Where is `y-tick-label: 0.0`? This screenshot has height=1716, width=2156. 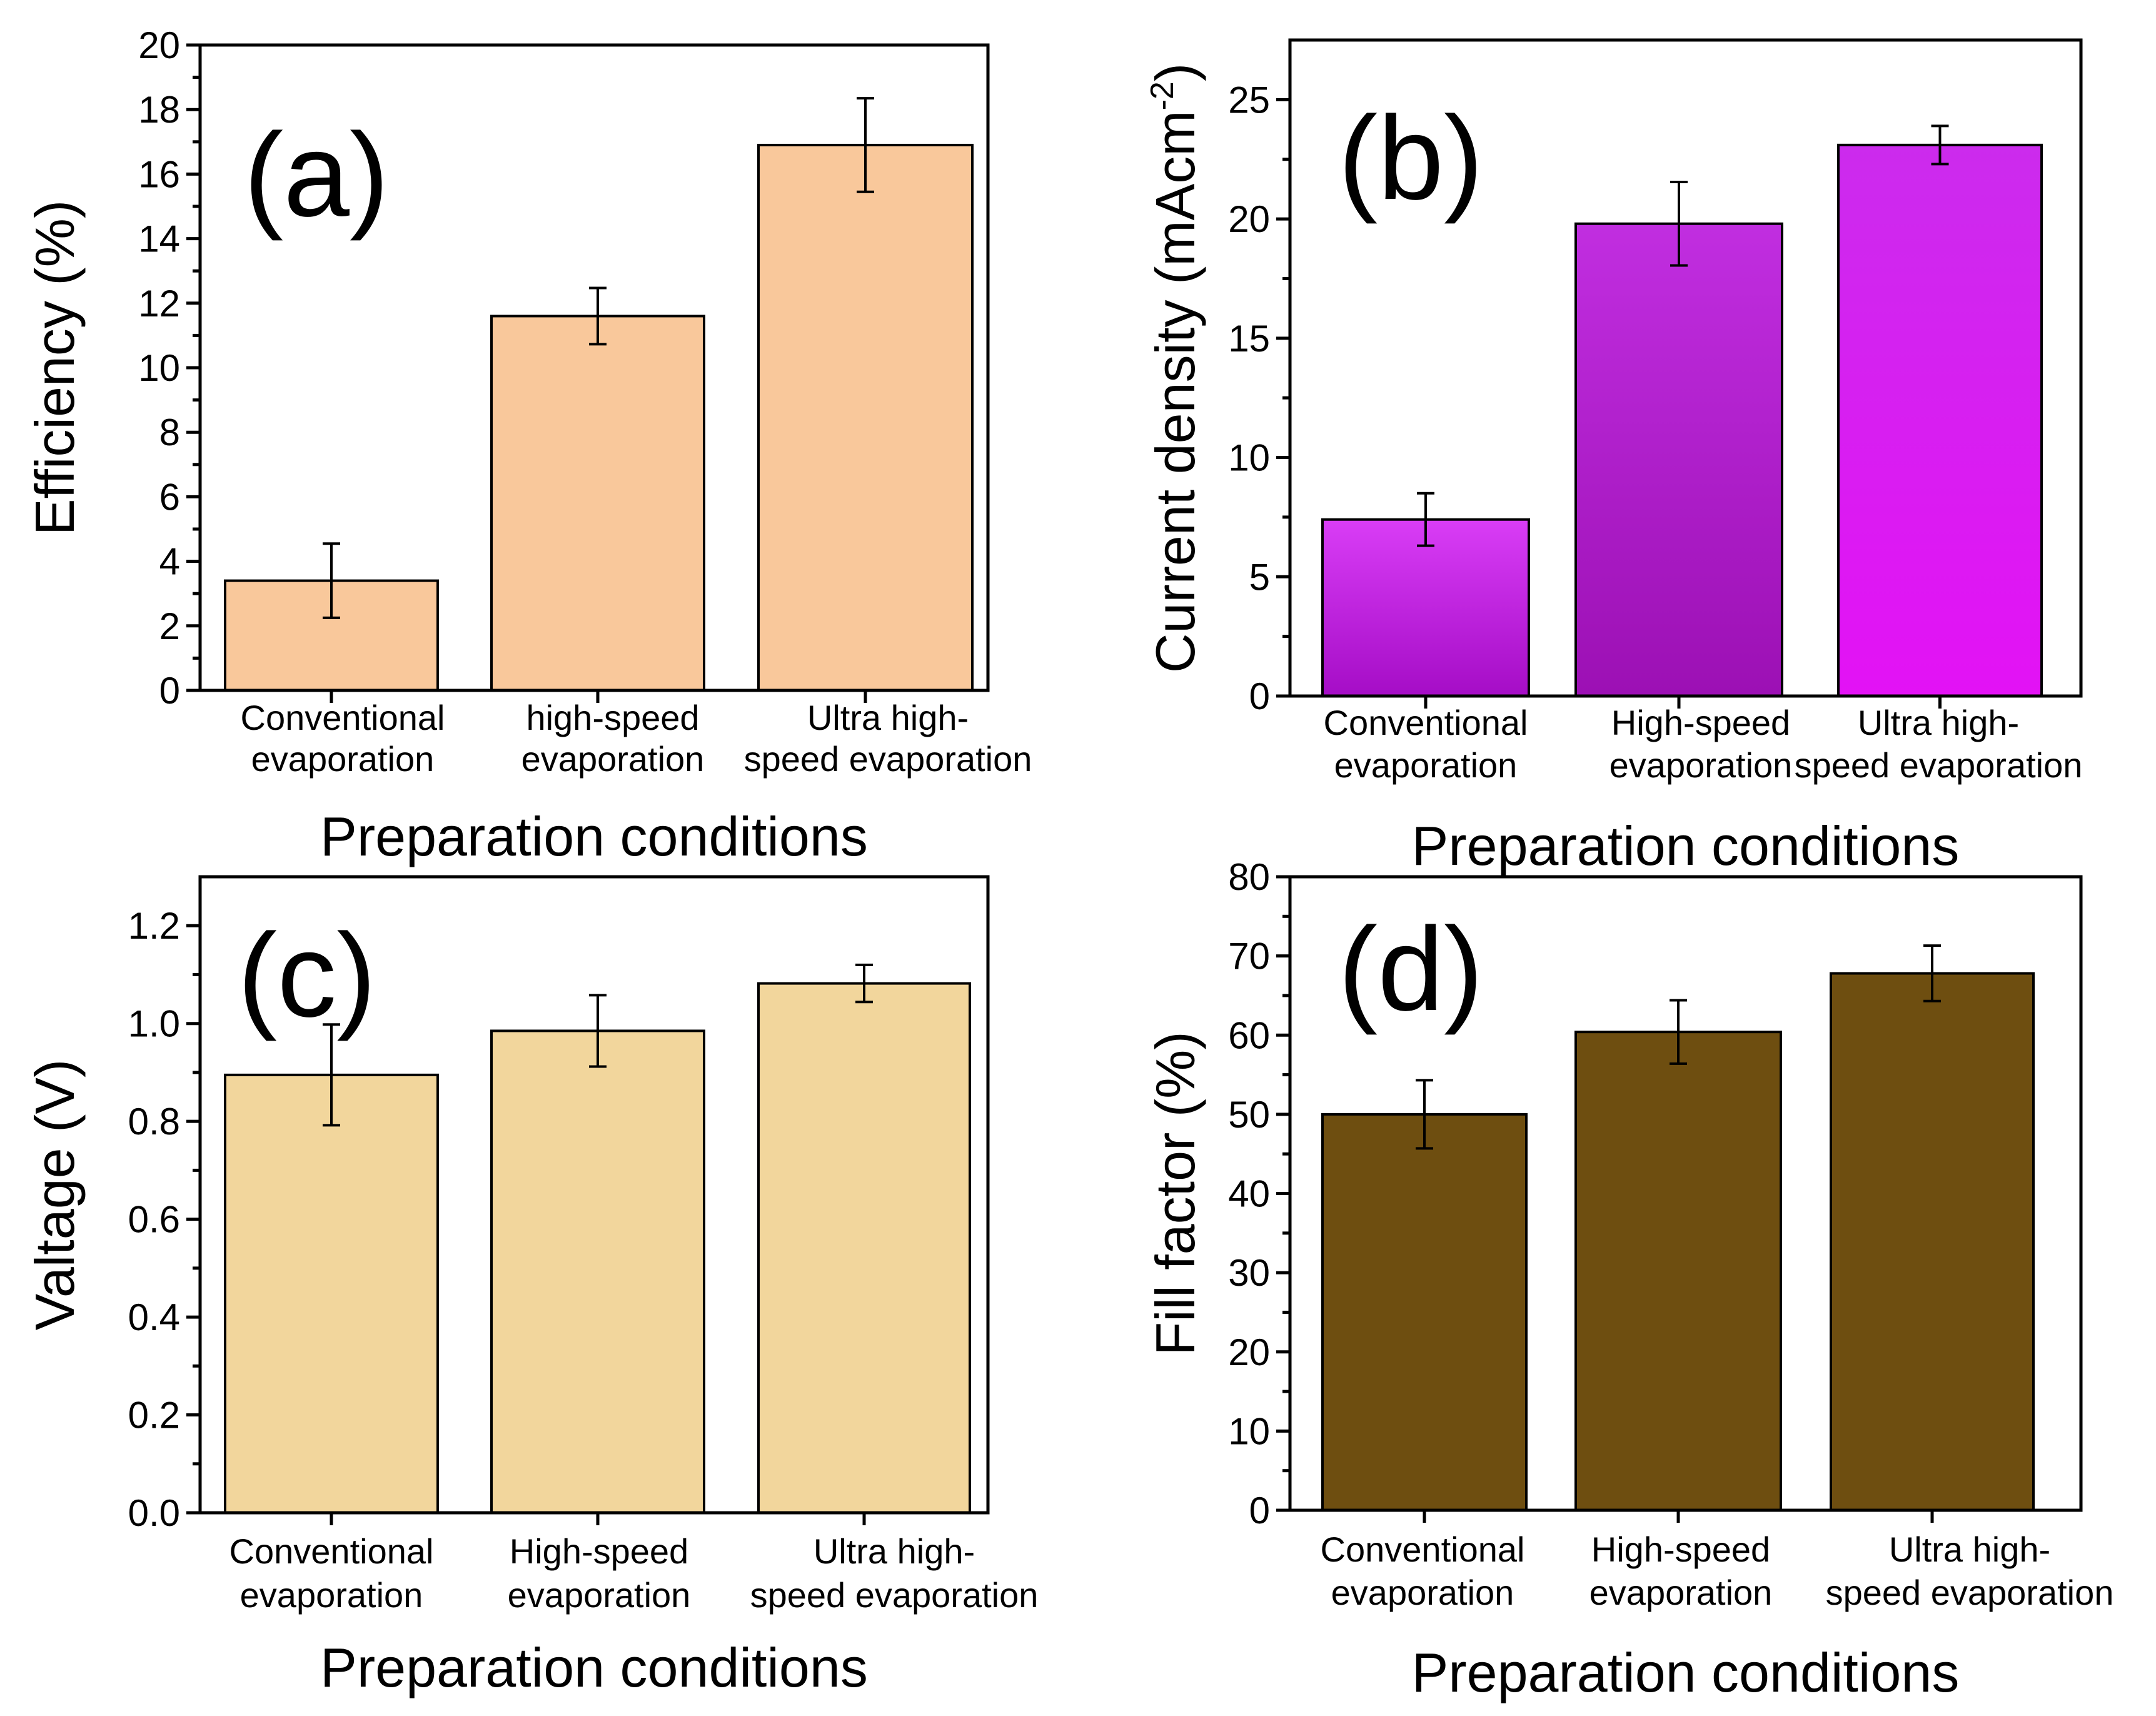
y-tick-label: 0.0 is located at coordinates (154, 1513).